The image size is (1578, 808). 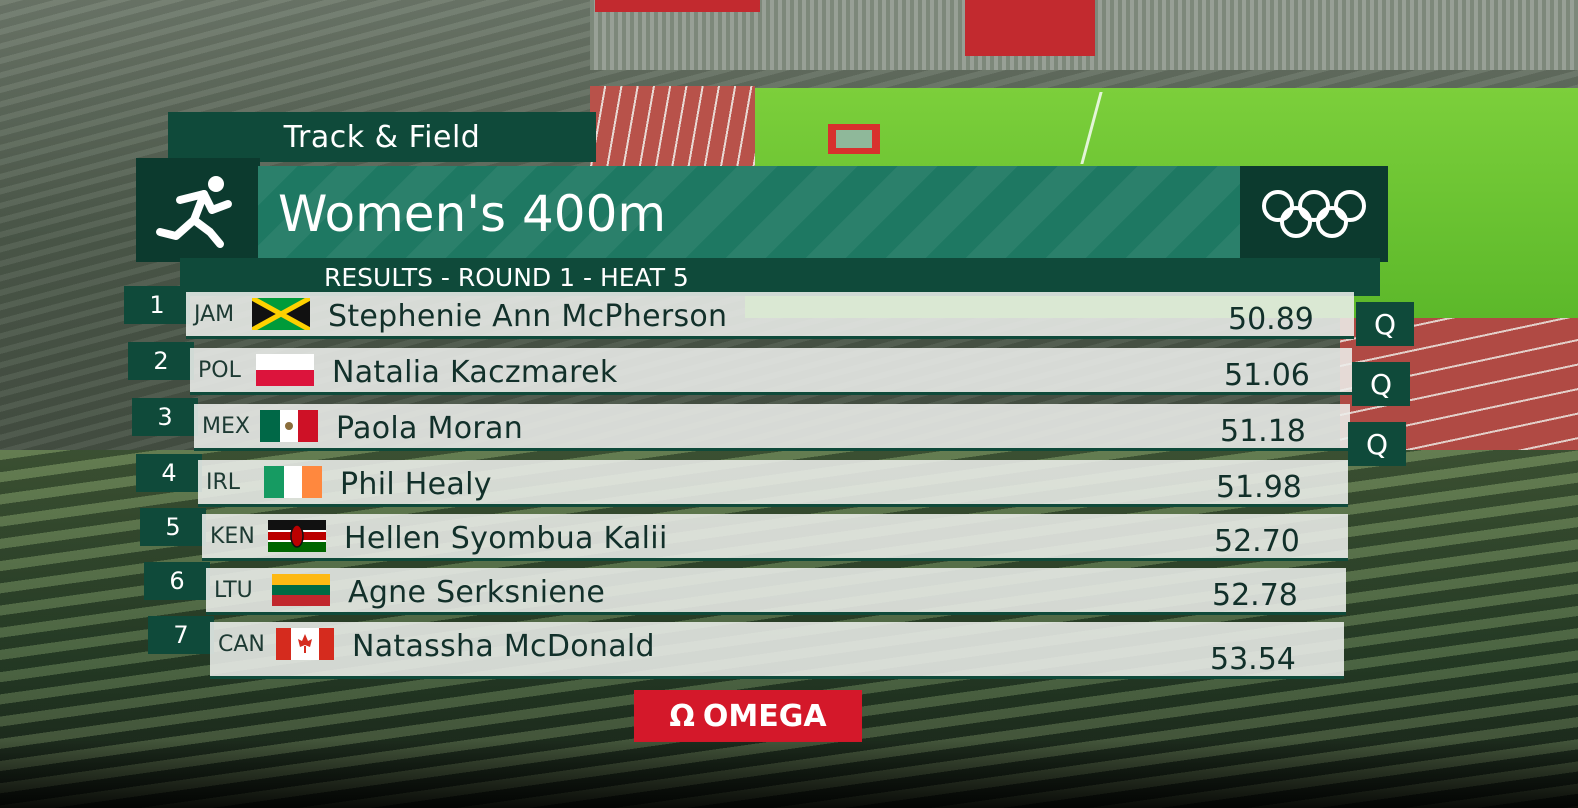 What do you see at coordinates (161, 361) in the screenshot?
I see `rank-number: 2` at bounding box center [161, 361].